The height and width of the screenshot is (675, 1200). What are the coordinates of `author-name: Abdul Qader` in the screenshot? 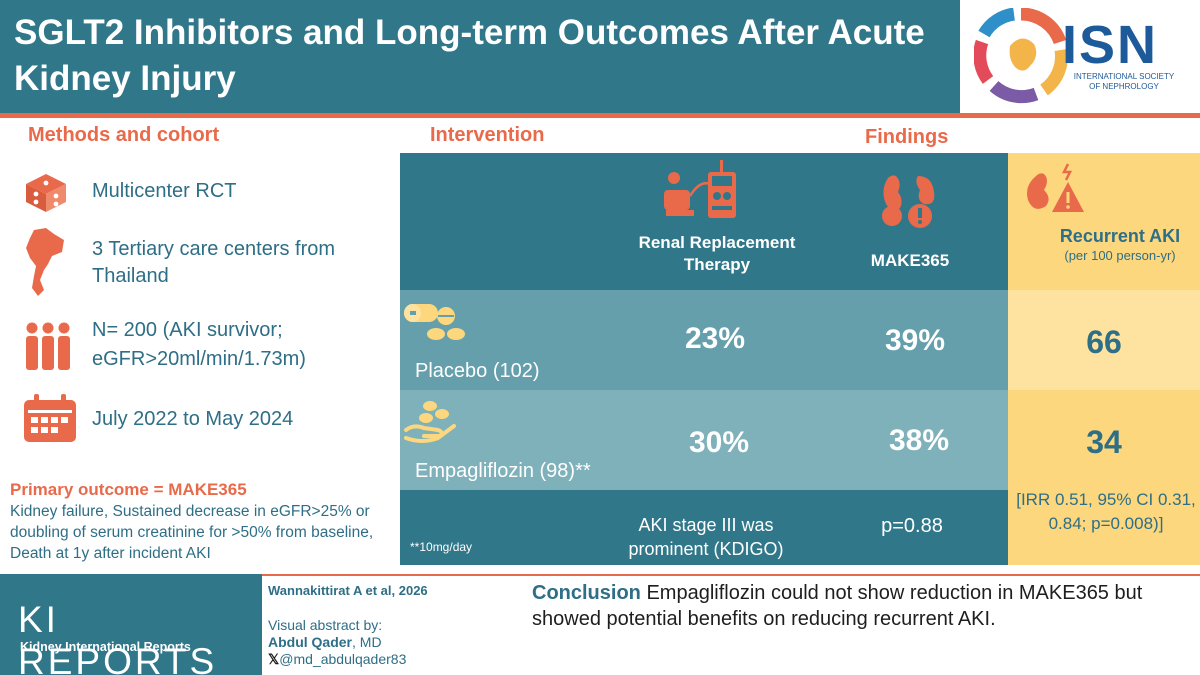 It's located at (310, 642).